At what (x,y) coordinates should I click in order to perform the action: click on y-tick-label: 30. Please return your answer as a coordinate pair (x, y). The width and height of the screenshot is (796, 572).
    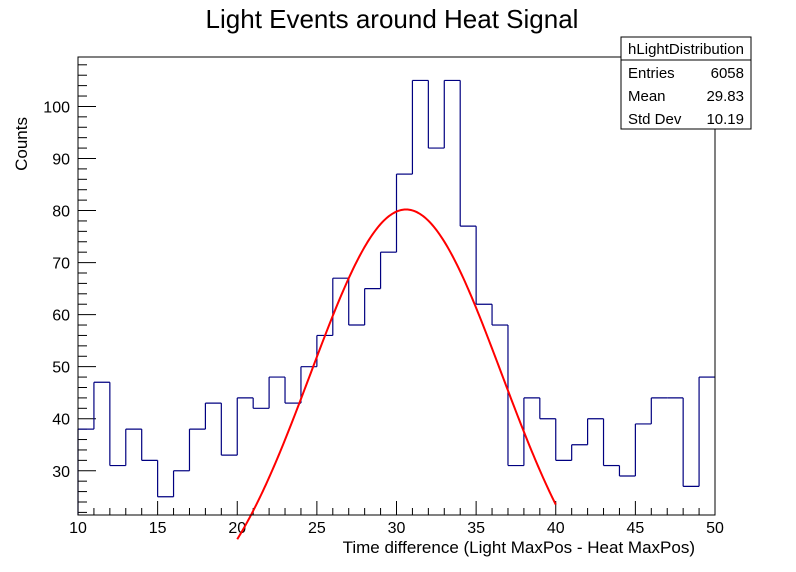
    Looking at the image, I should click on (61, 472).